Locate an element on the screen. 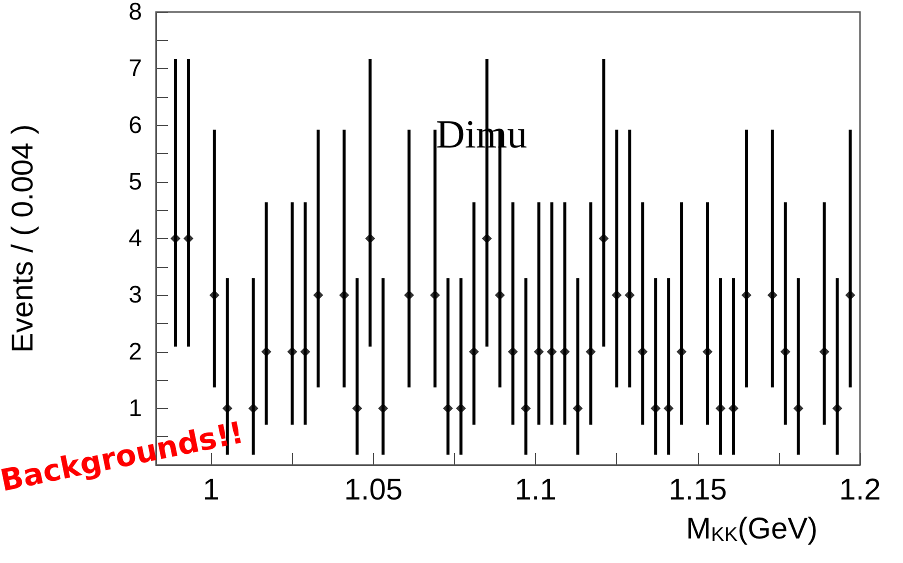 This screenshot has width=903, height=563. y-tick-label: 6 is located at coordinates (135, 125).